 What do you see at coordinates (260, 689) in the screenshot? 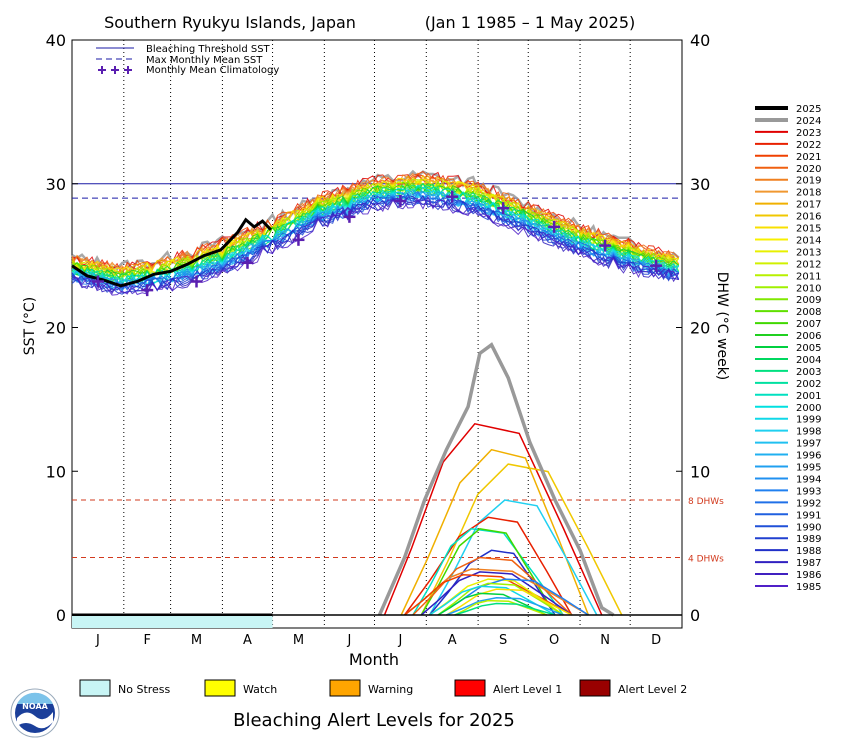
I see `alert-legend-label: Watch` at bounding box center [260, 689].